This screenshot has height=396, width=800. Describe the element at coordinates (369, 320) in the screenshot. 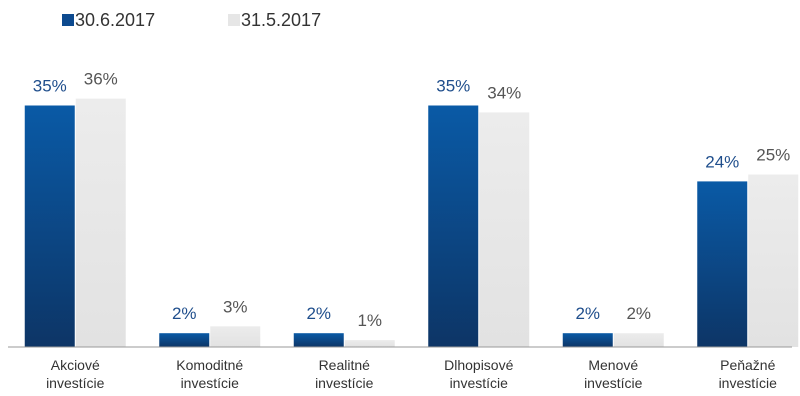

I see `data-label-2-3: 1%` at that location.